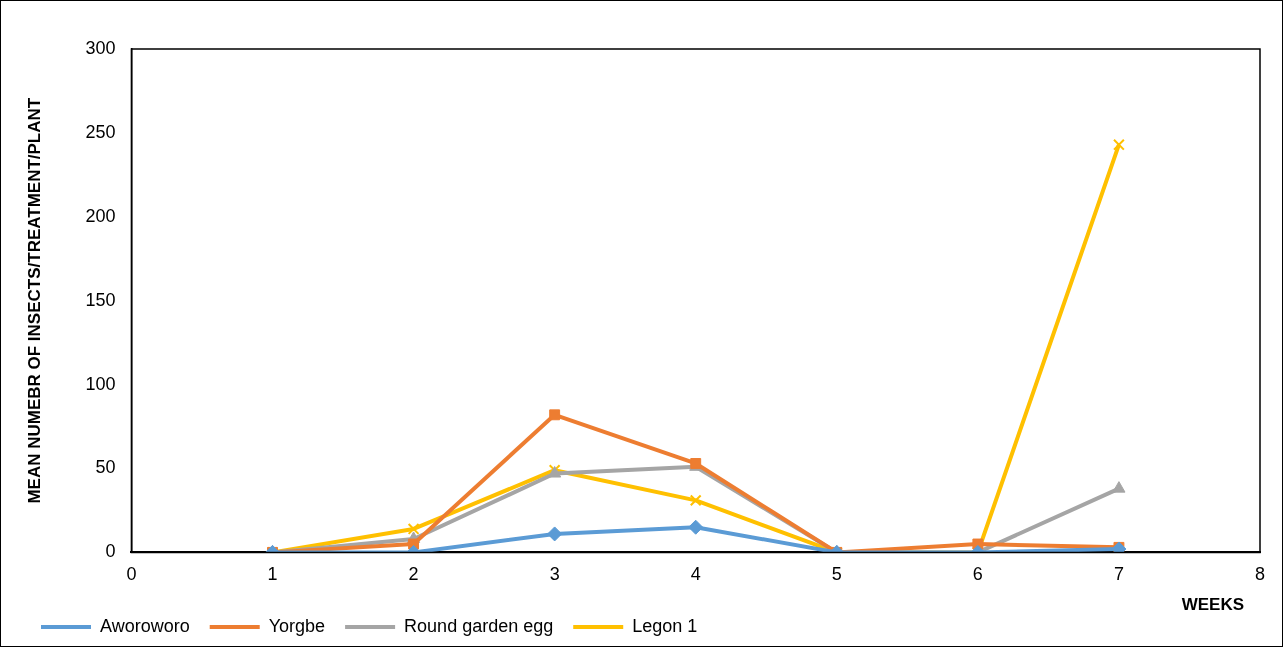 The image size is (1283, 647). Describe the element at coordinates (479, 625) in the screenshot. I see `legend-label: Round garden egg` at that location.